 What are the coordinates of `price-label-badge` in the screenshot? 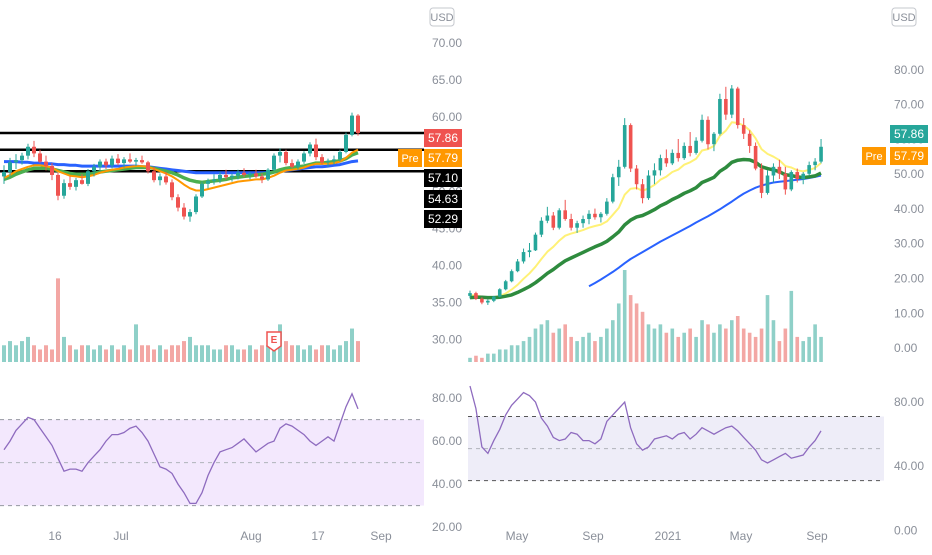 It's located at (909, 134).